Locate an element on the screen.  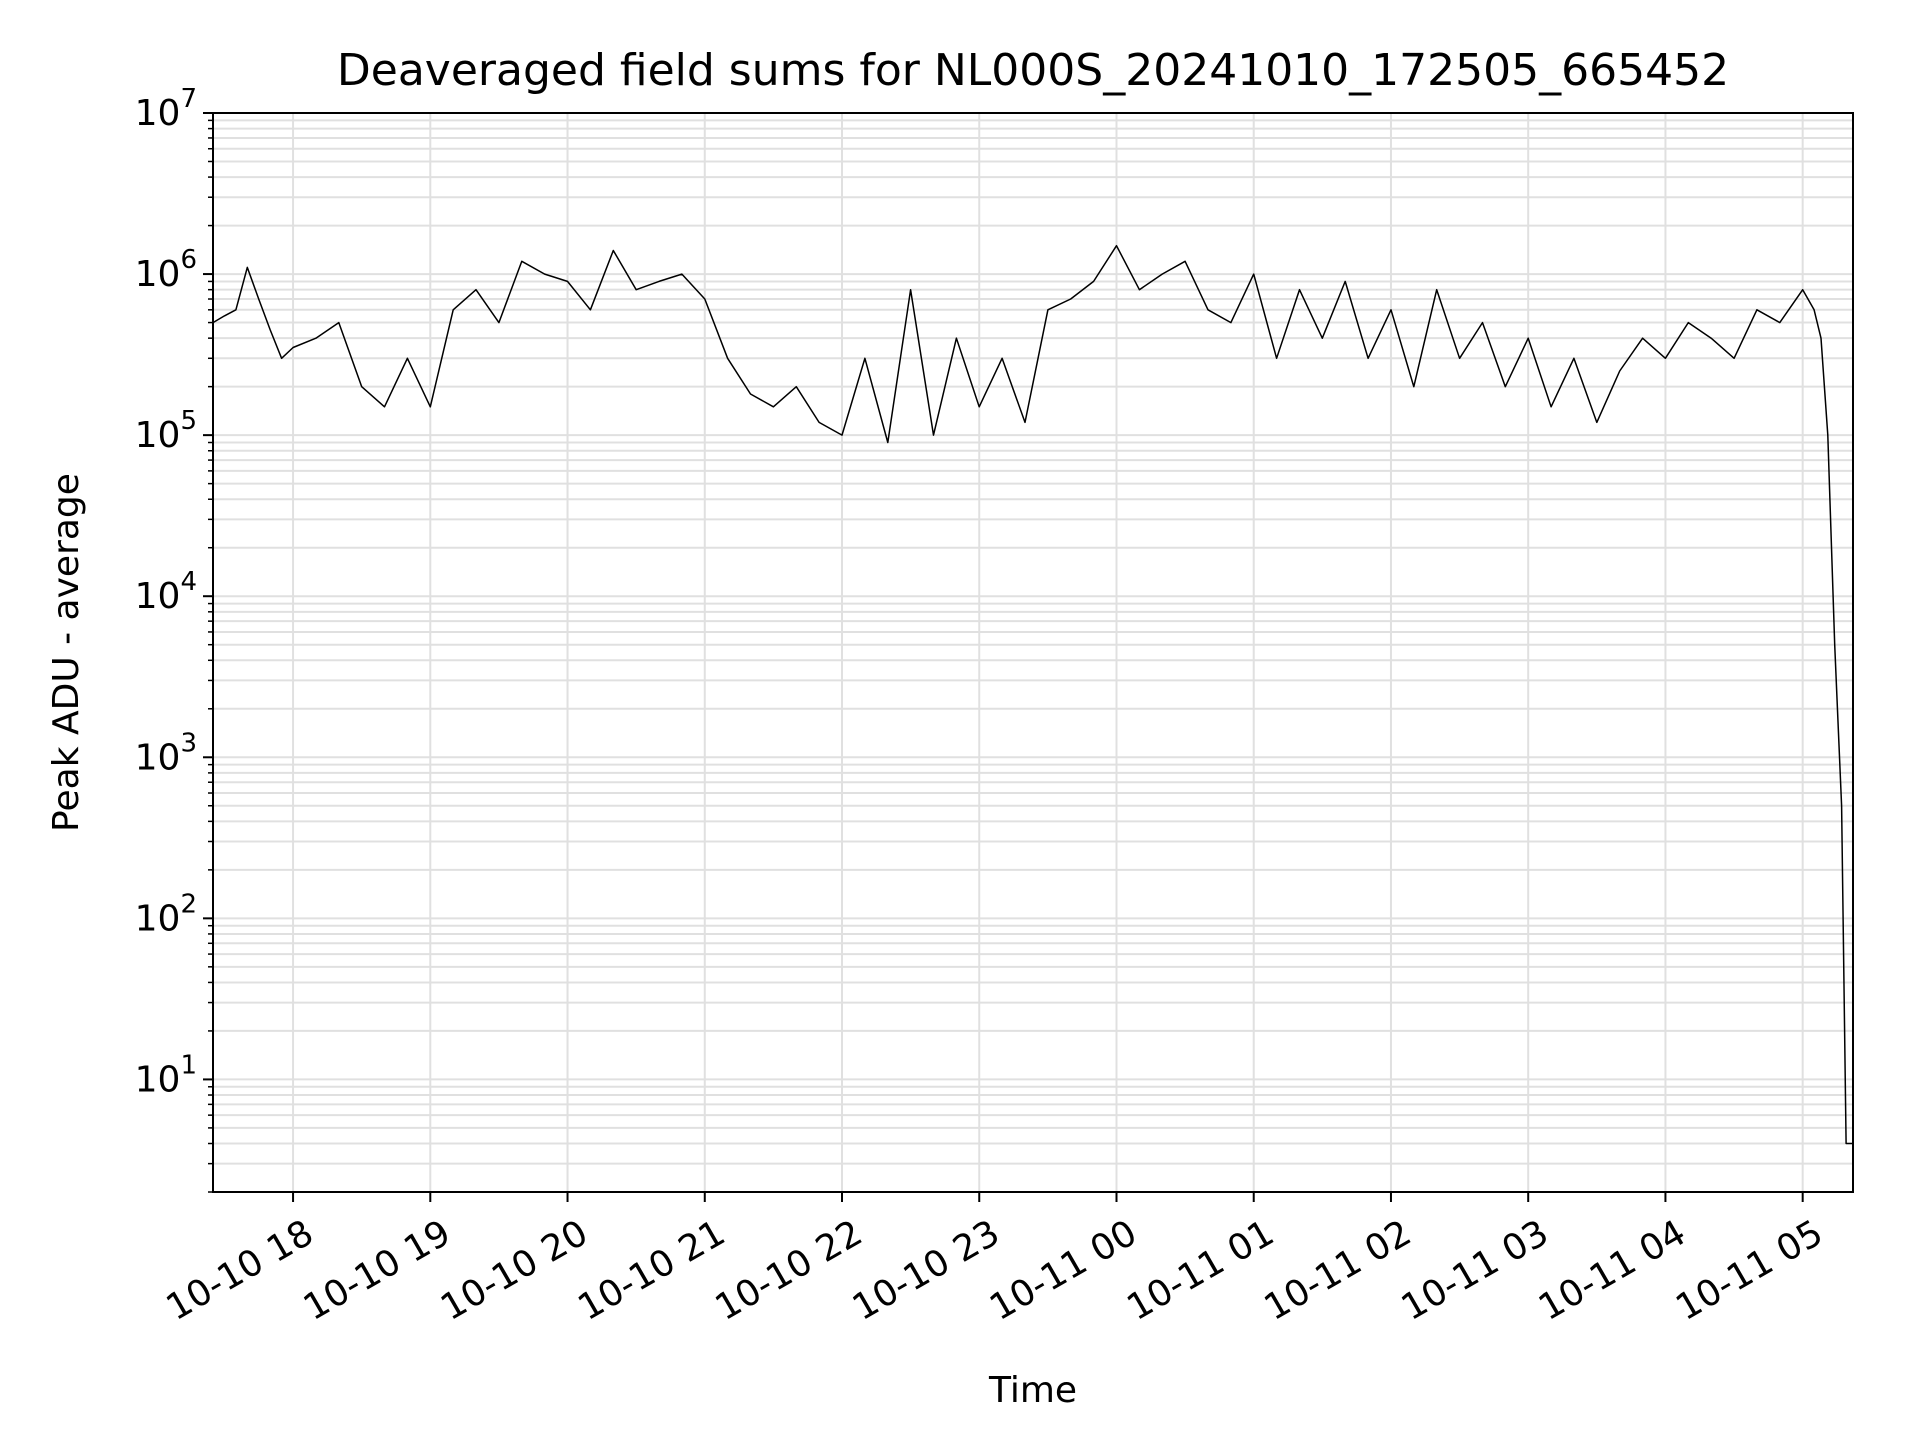
y-tick-label: 10⁶ is located at coordinates (166, 270).